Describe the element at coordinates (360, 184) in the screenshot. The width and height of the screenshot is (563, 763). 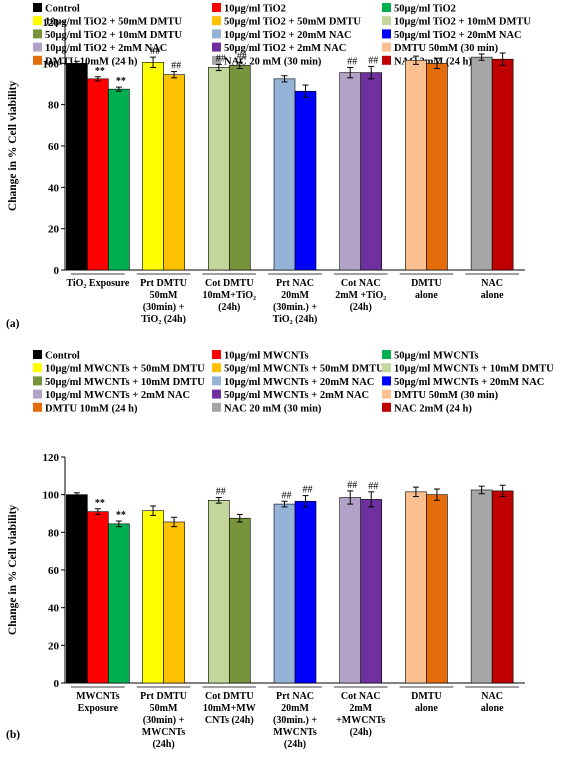
I see `bar-group: ## ## Cot NAC 2mM +TiO₂ (24h)` at that location.